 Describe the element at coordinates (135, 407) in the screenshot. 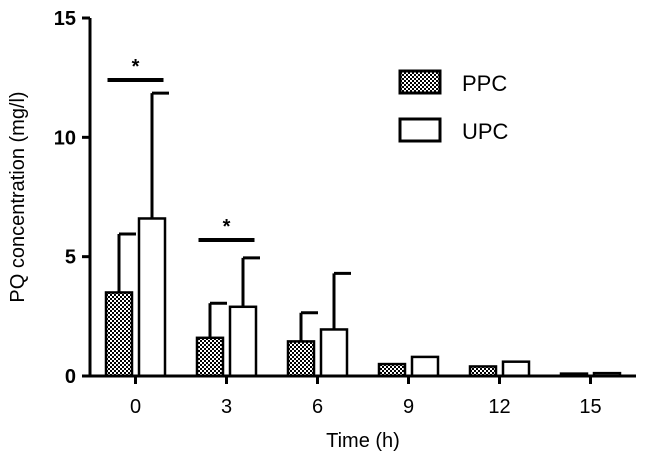

I see `x-tick-label: 0` at that location.